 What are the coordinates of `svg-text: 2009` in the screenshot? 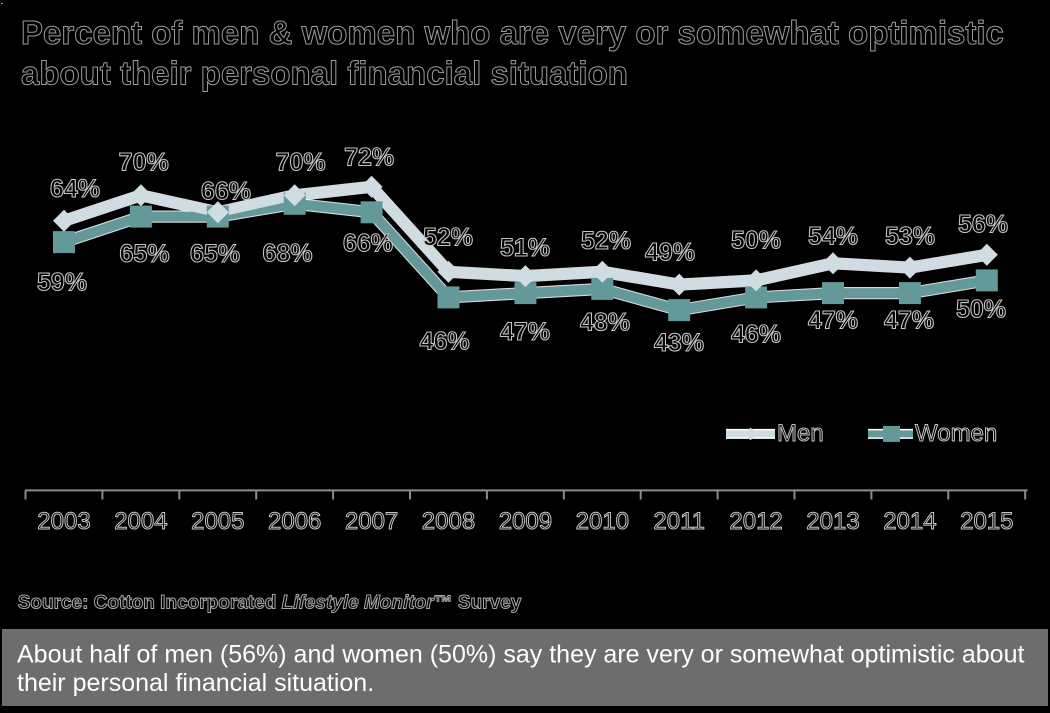 It's located at (525, 521).